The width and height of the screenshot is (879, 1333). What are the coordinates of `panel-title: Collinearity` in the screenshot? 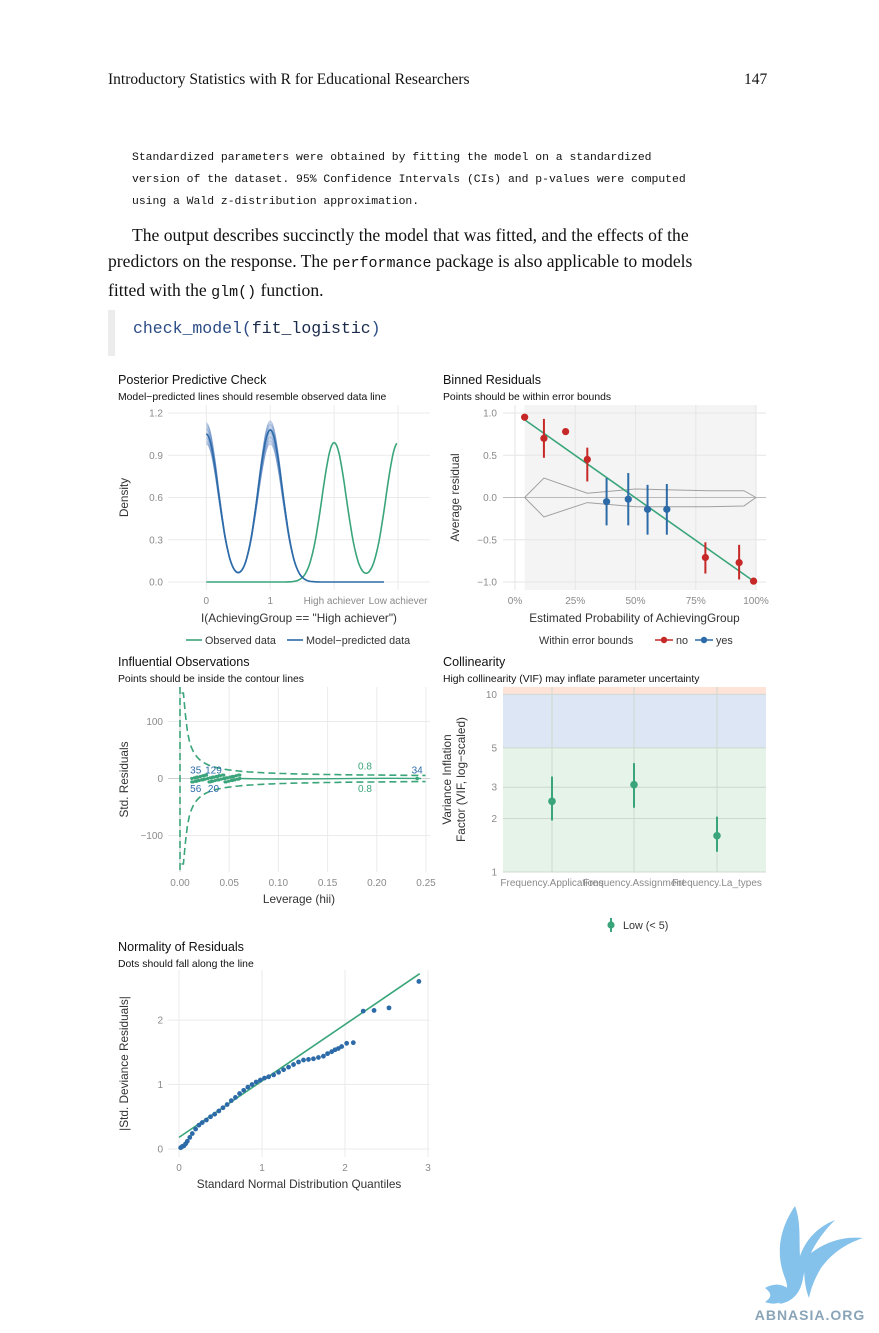 It's located at (474, 662).